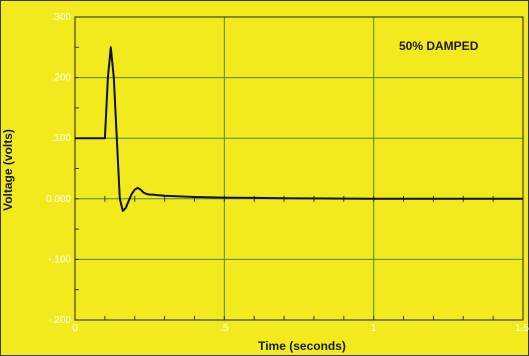  Describe the element at coordinates (374, 328) in the screenshot. I see `x-tick-label: 1` at that location.